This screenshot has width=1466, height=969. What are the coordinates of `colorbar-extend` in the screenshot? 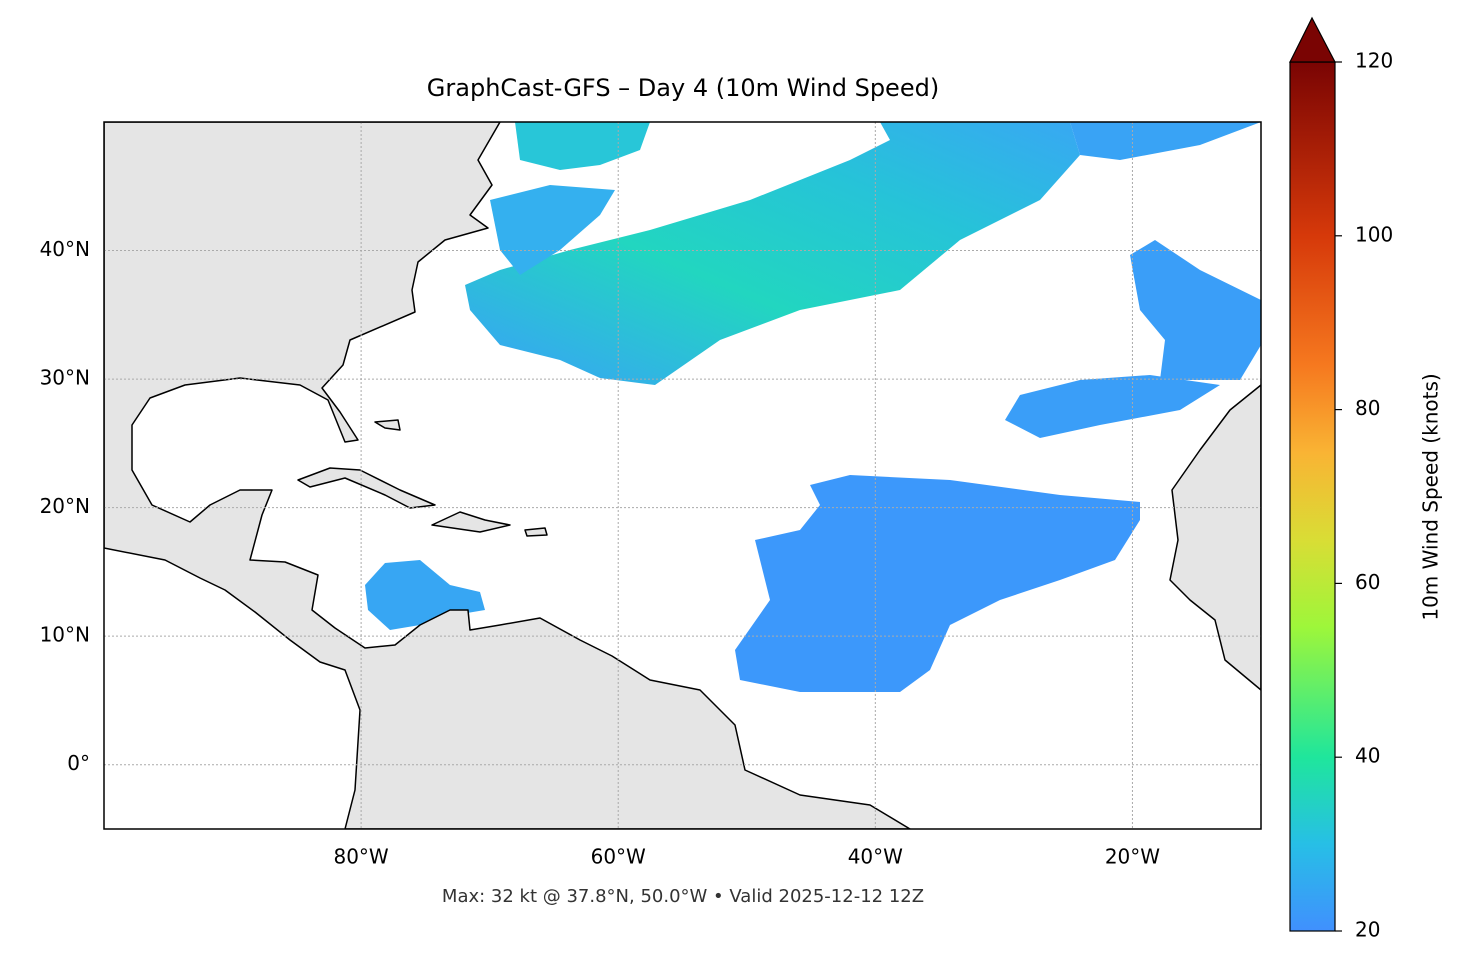 It's located at (1312, 39).